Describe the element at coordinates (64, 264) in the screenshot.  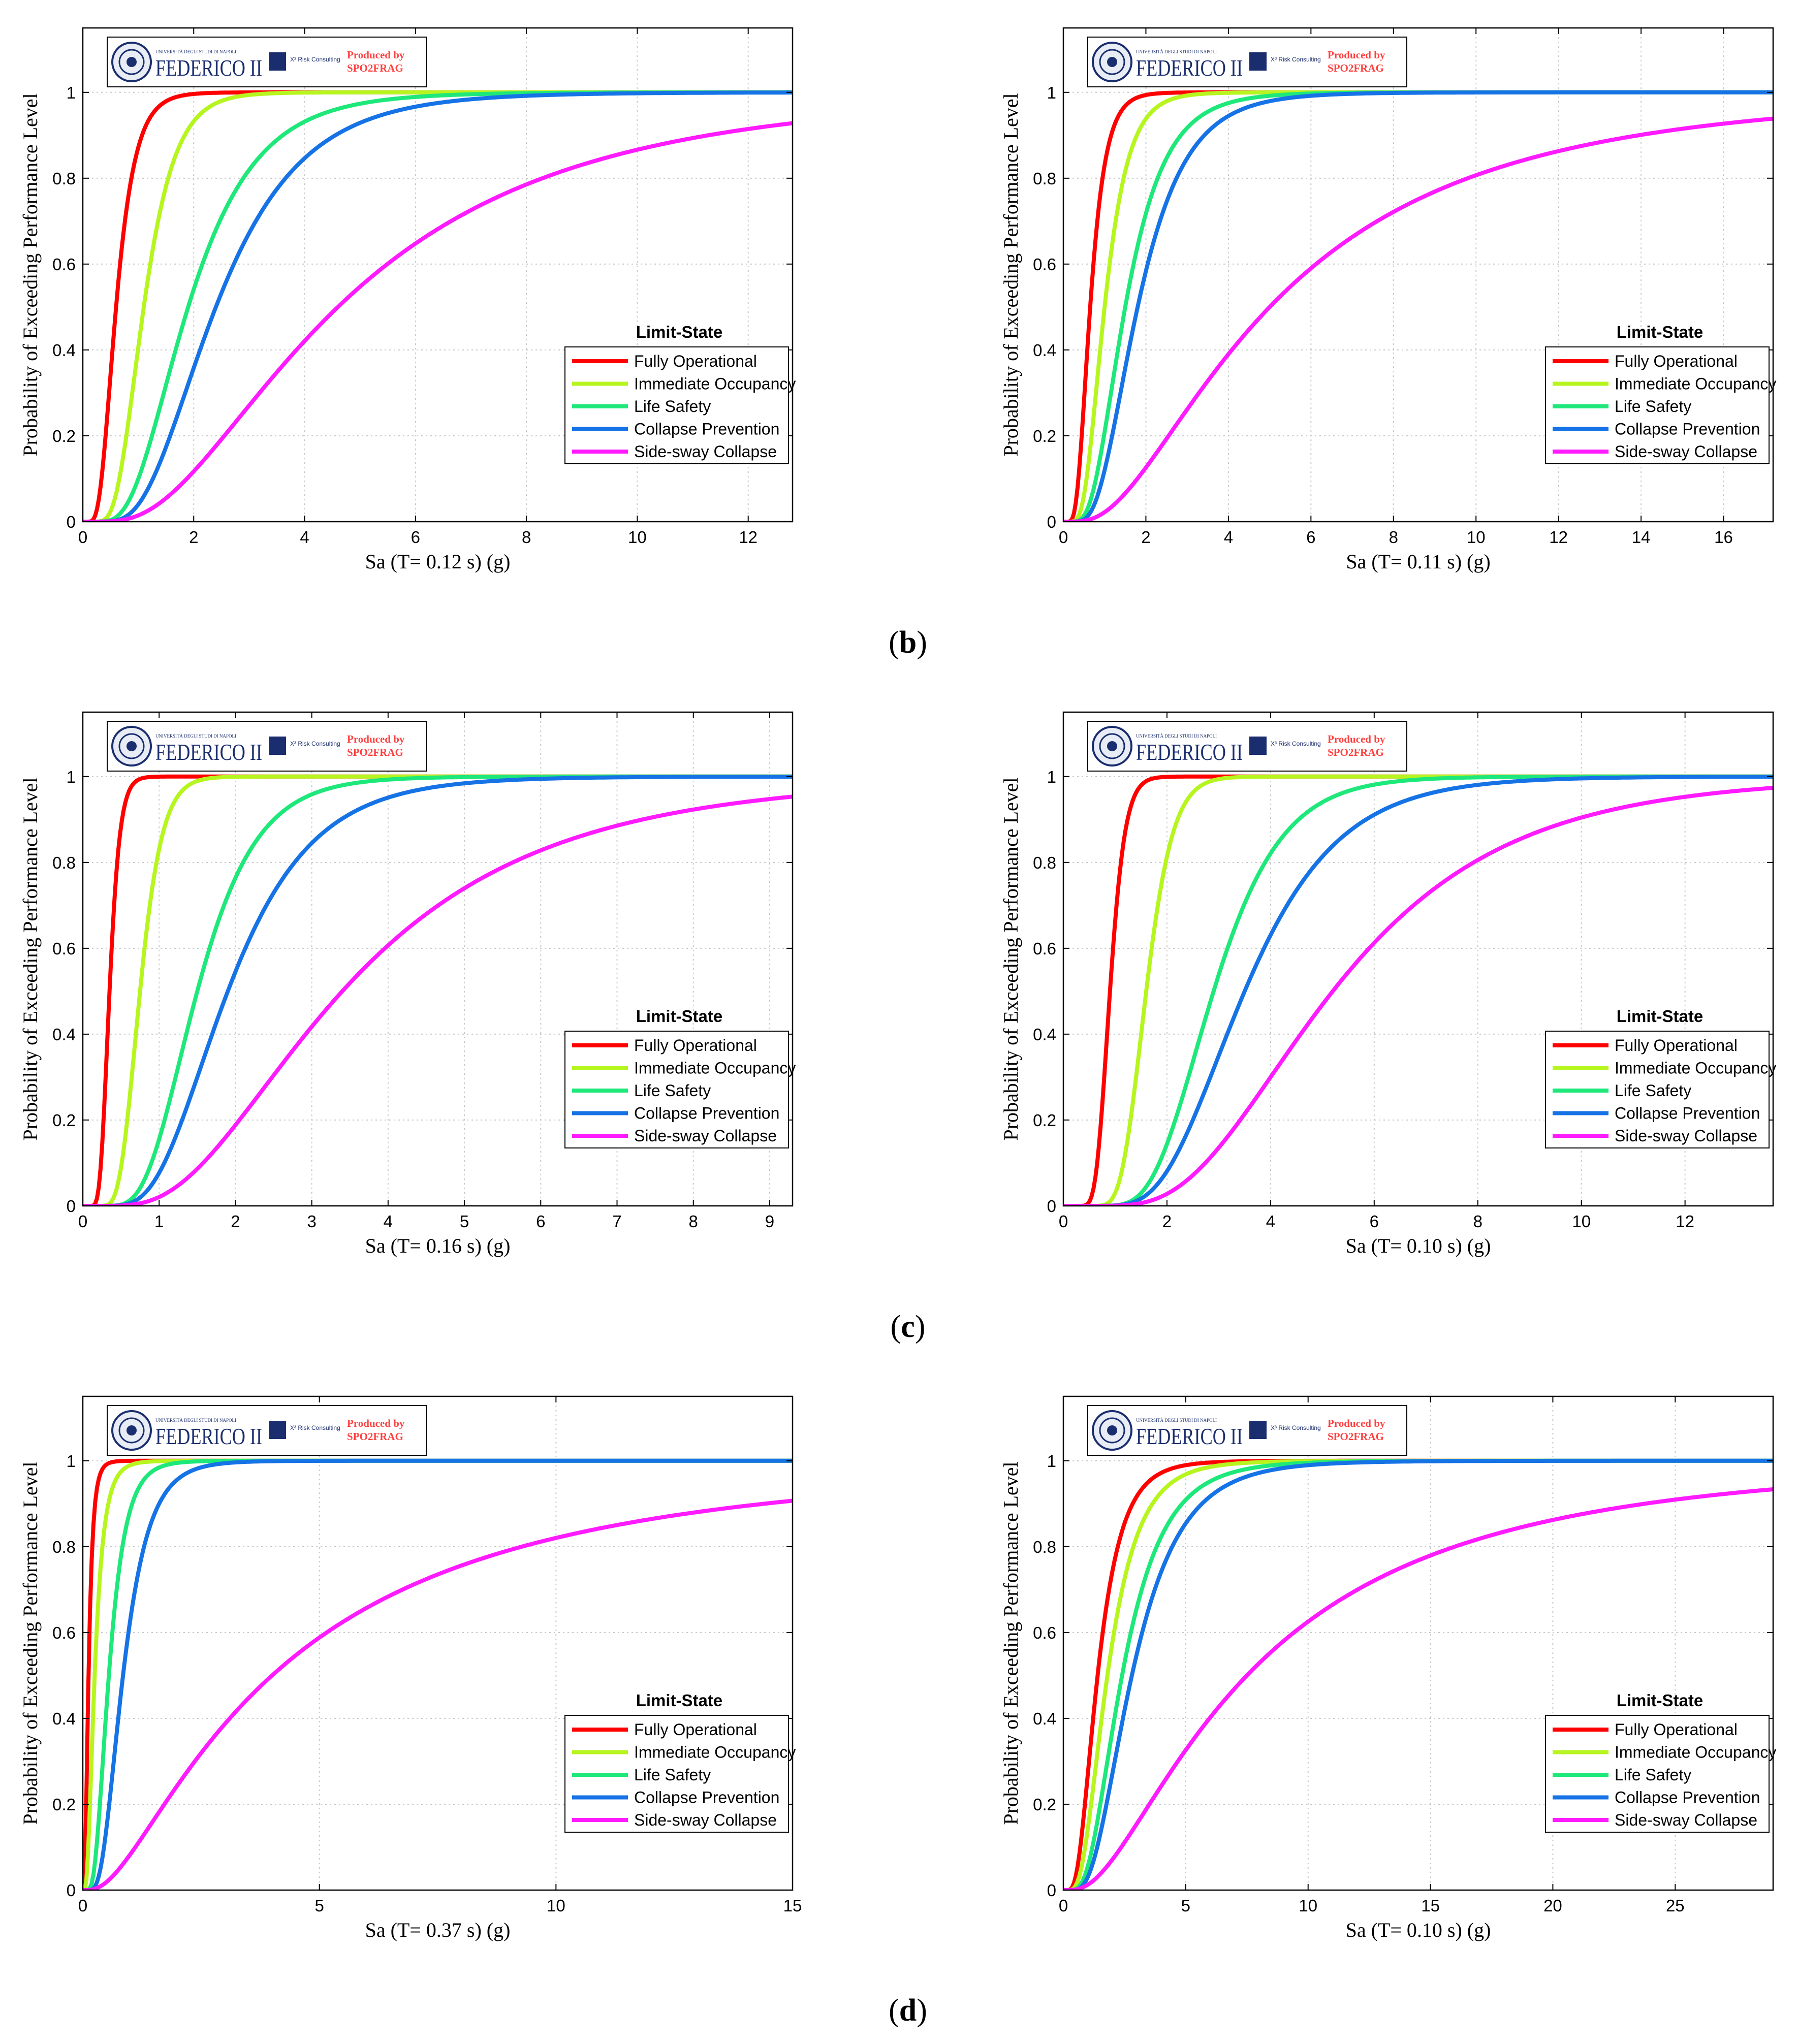
I see `y-tick-label: 0.6` at that location.